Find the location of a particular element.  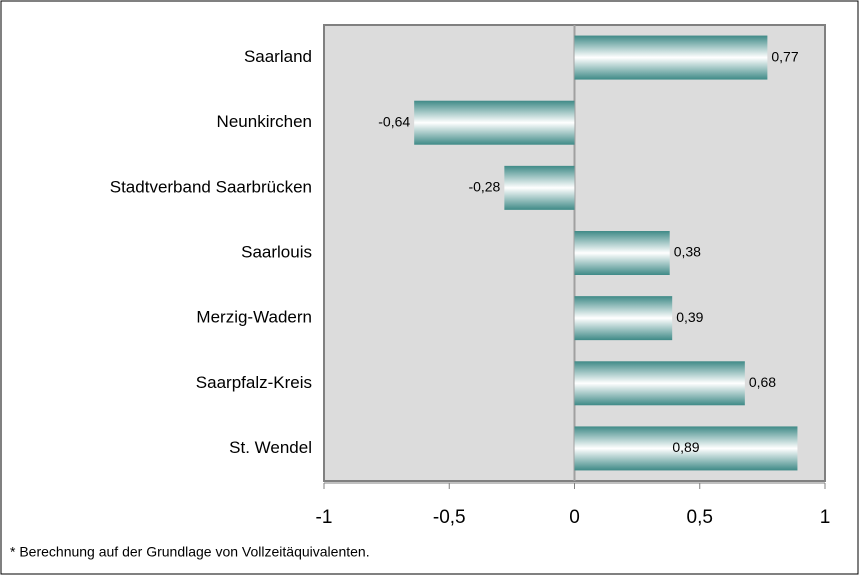

value-label: 0,38 is located at coordinates (687, 252).